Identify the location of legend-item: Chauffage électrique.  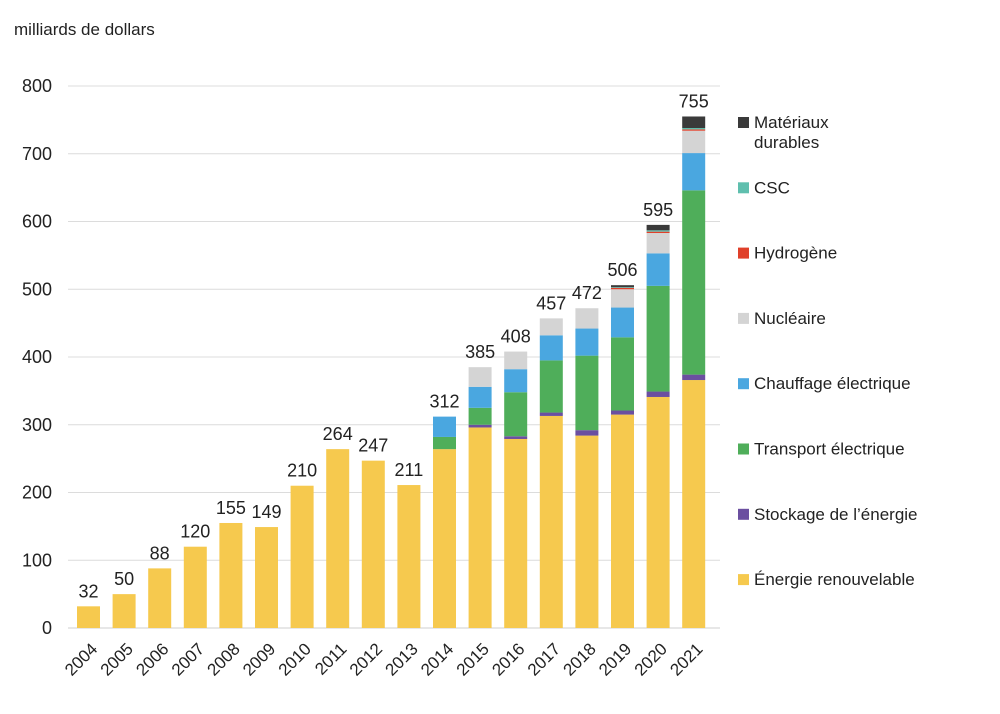
(824, 383).